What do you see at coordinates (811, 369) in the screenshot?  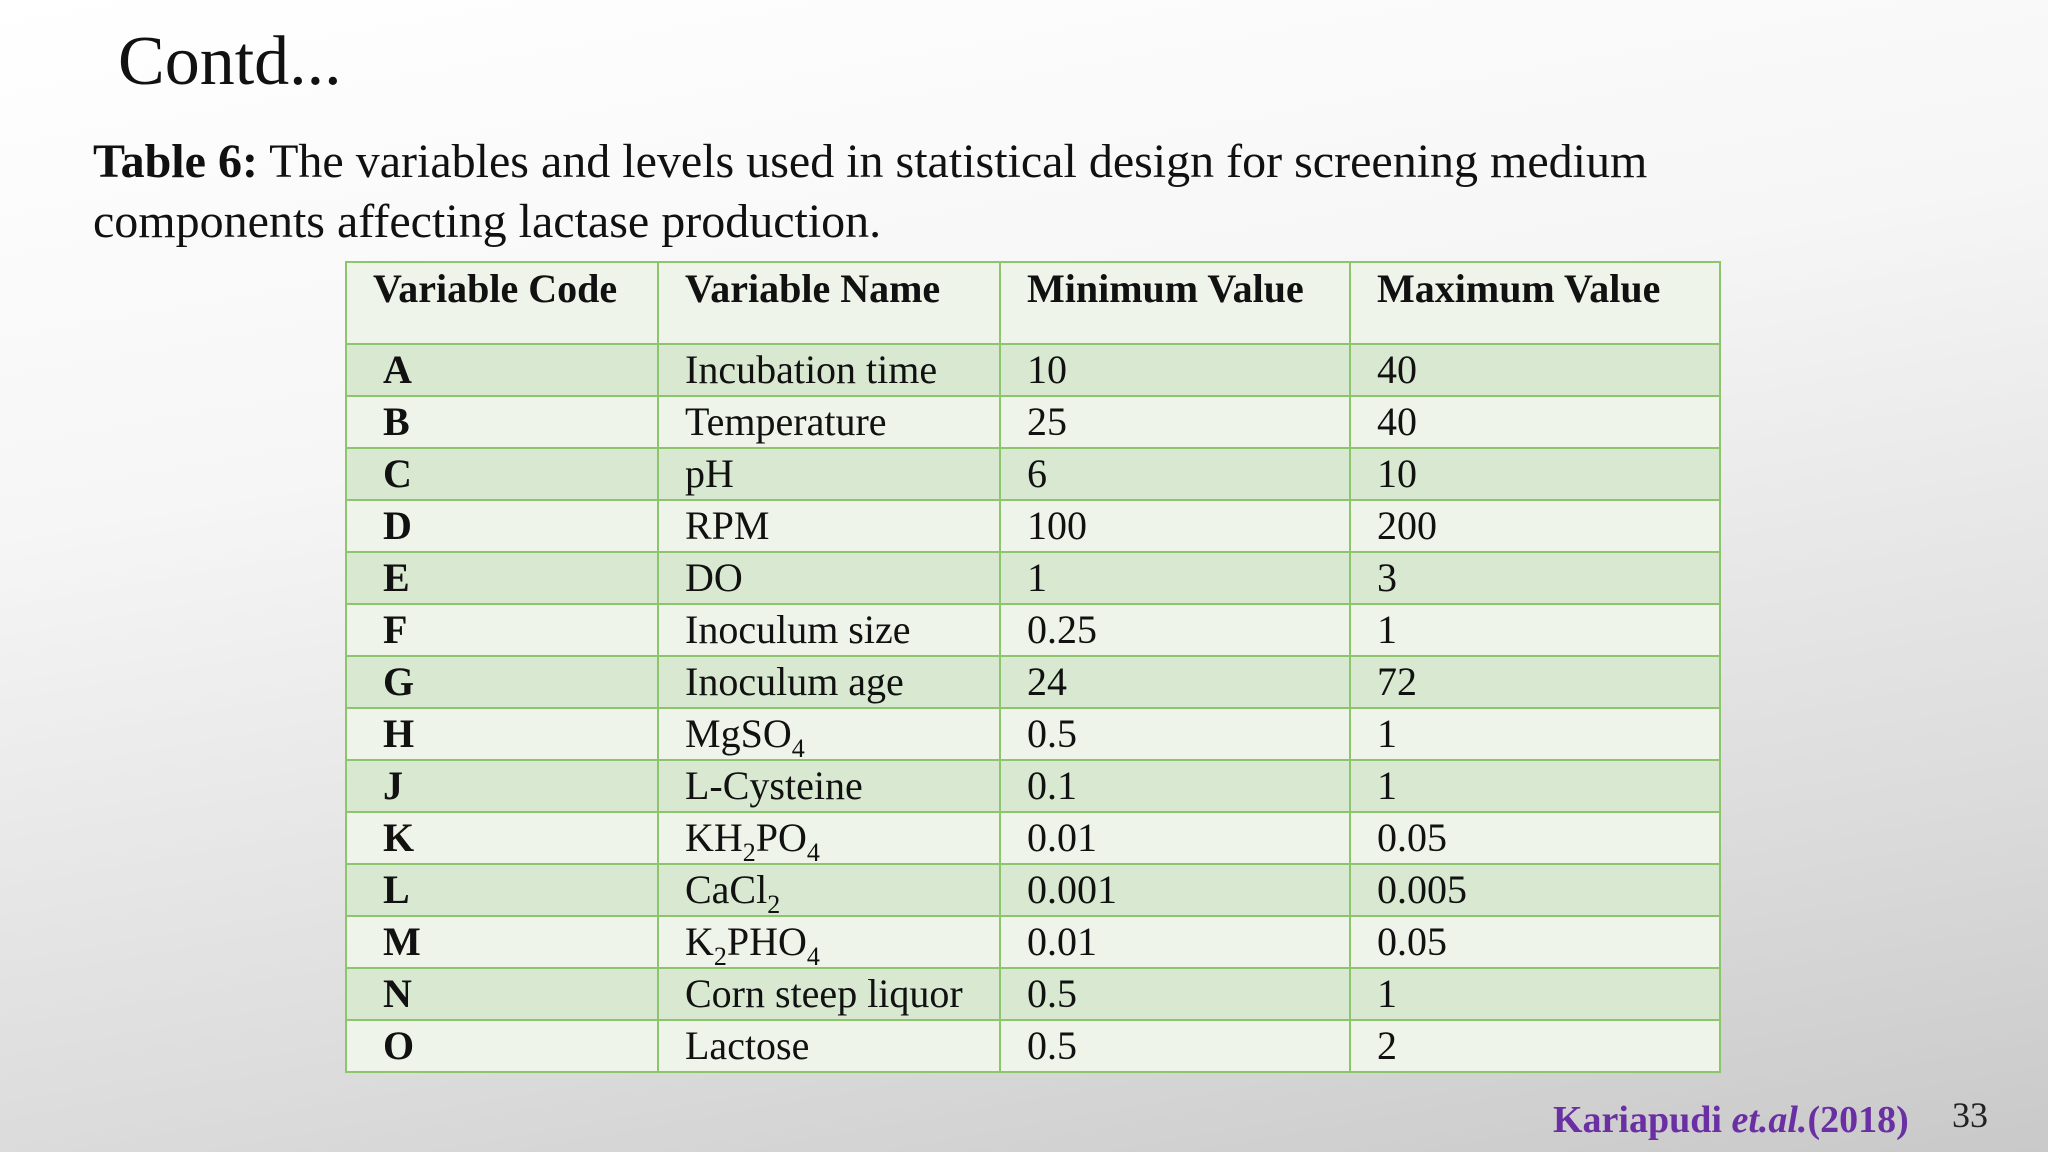 I see `name-text: Incubation time` at bounding box center [811, 369].